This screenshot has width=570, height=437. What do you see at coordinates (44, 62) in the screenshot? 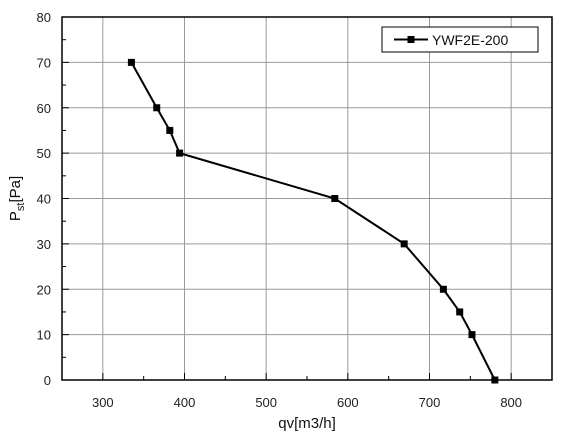
I see `y-tick-label: 70` at bounding box center [44, 62].